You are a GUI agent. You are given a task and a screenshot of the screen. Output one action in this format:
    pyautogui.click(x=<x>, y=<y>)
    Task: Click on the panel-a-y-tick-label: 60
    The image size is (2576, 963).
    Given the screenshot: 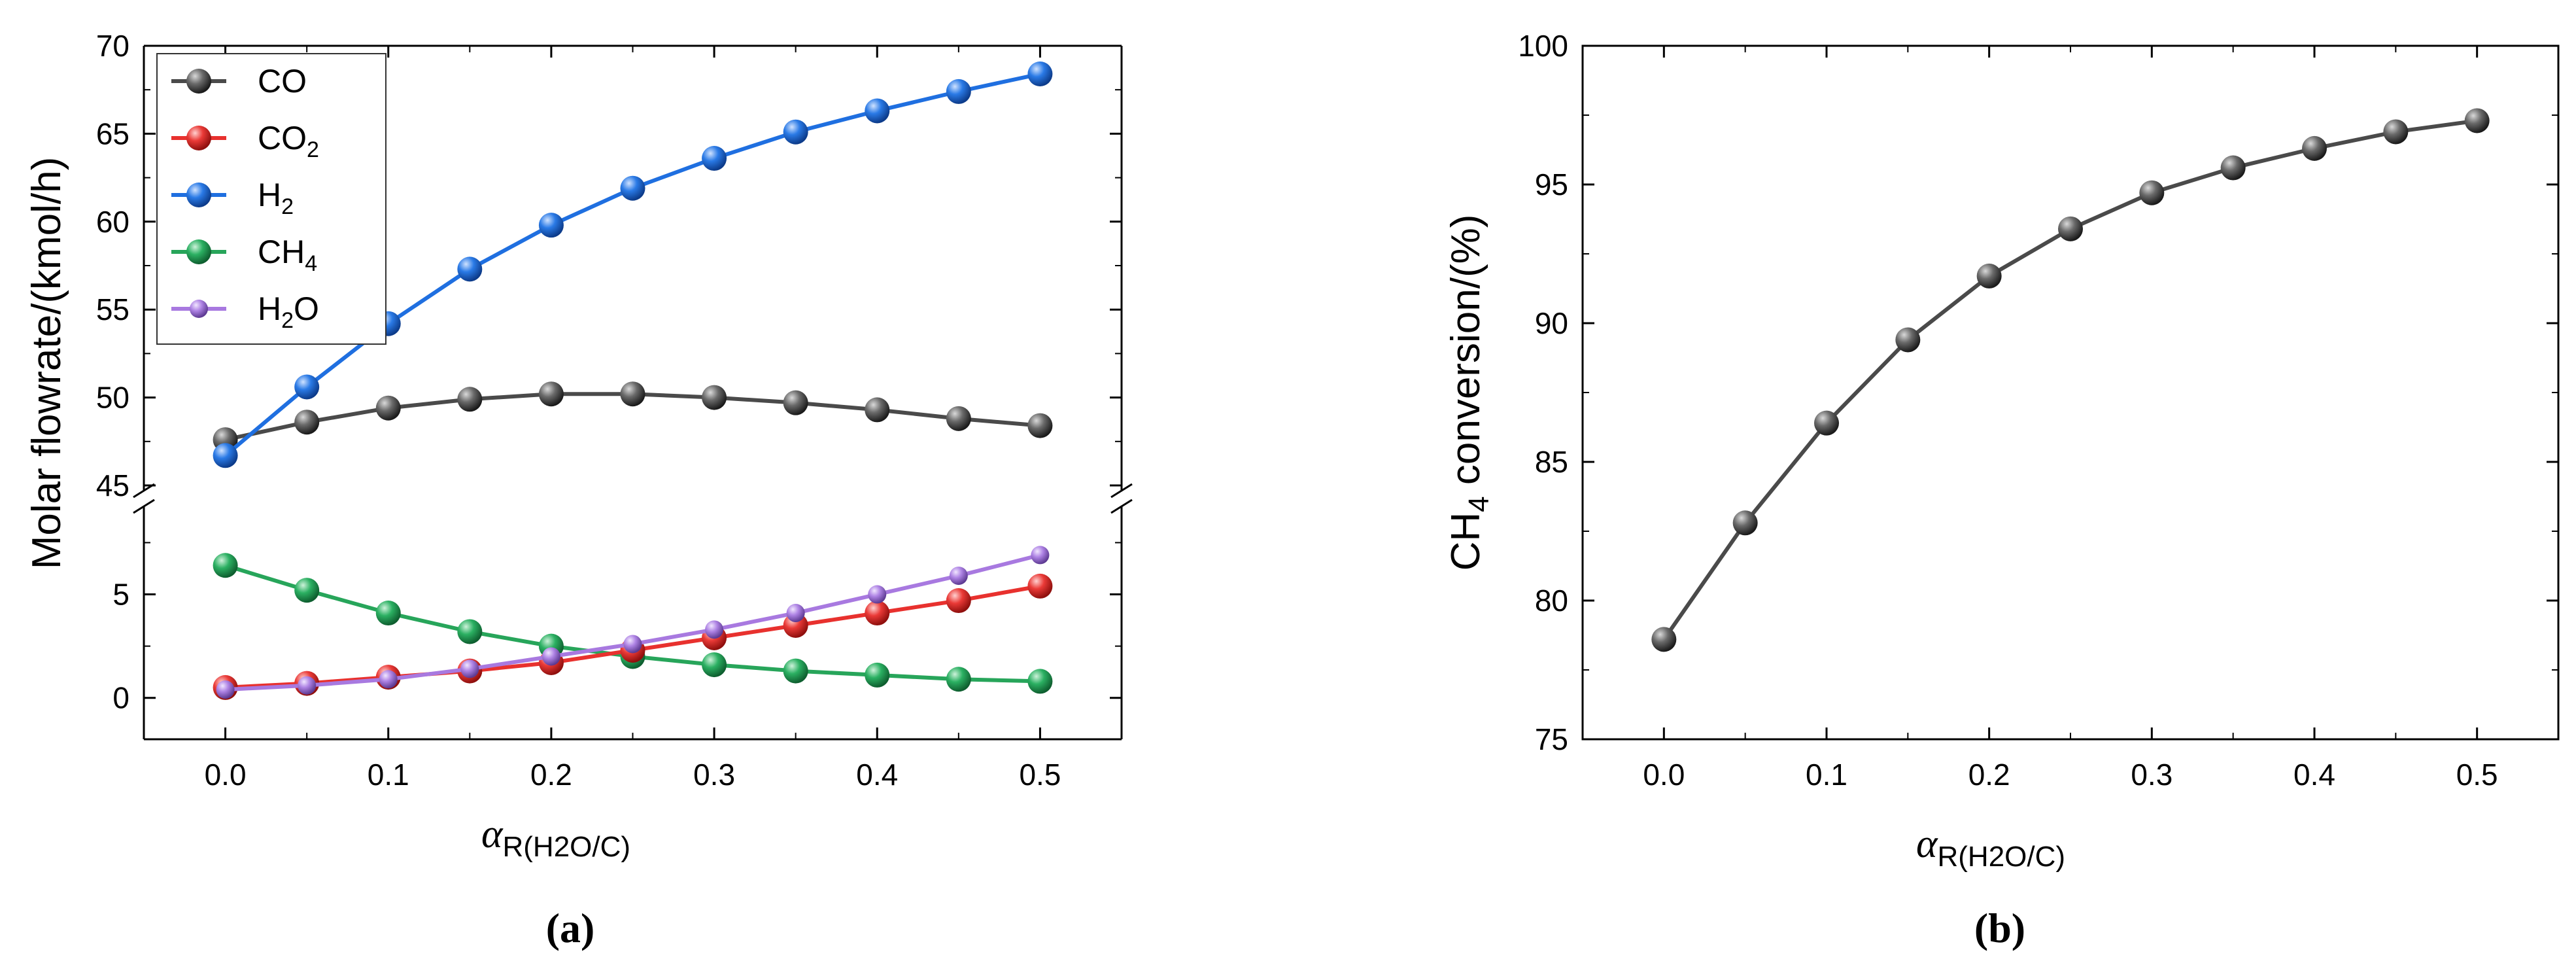 What is the action you would take?
    pyautogui.click(x=113, y=222)
    